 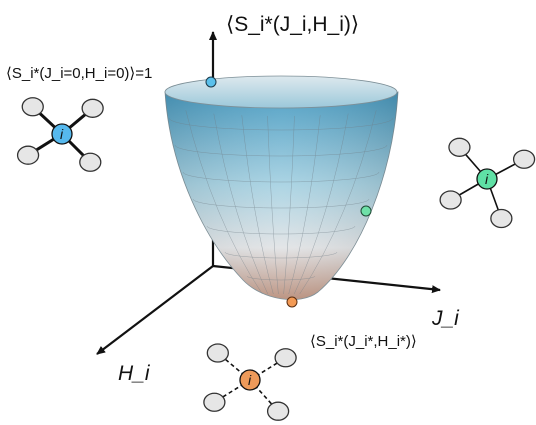 I want to click on node-cluster-green: i, so click(x=487, y=183).